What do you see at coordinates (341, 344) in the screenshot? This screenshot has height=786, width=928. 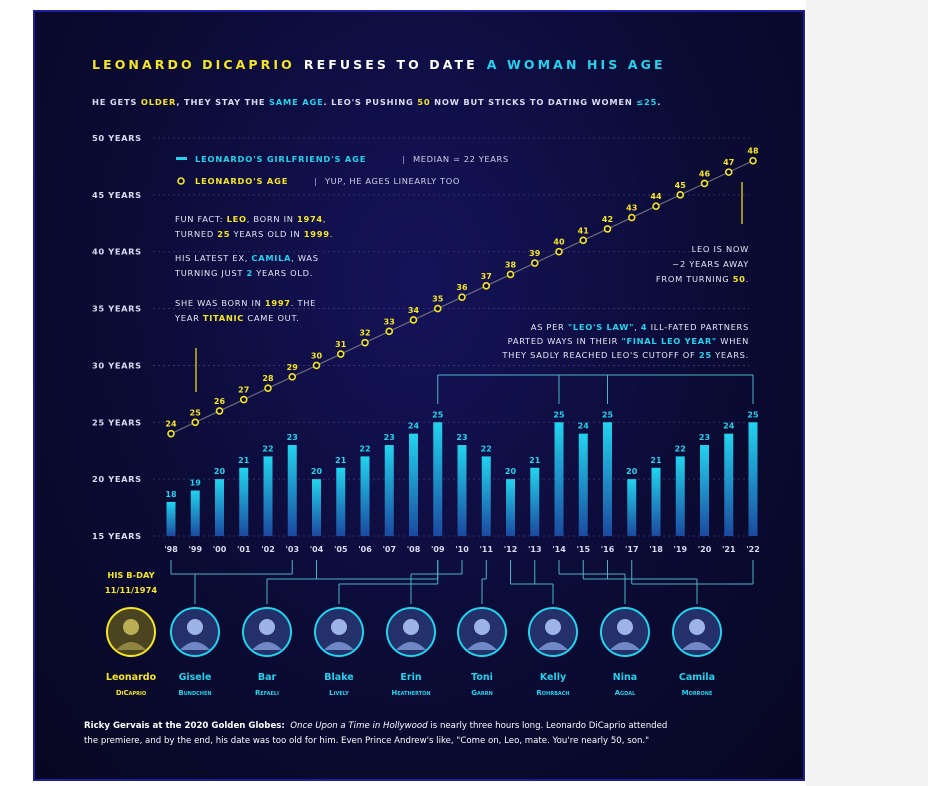 I see `leo-age-value-label: 31` at bounding box center [341, 344].